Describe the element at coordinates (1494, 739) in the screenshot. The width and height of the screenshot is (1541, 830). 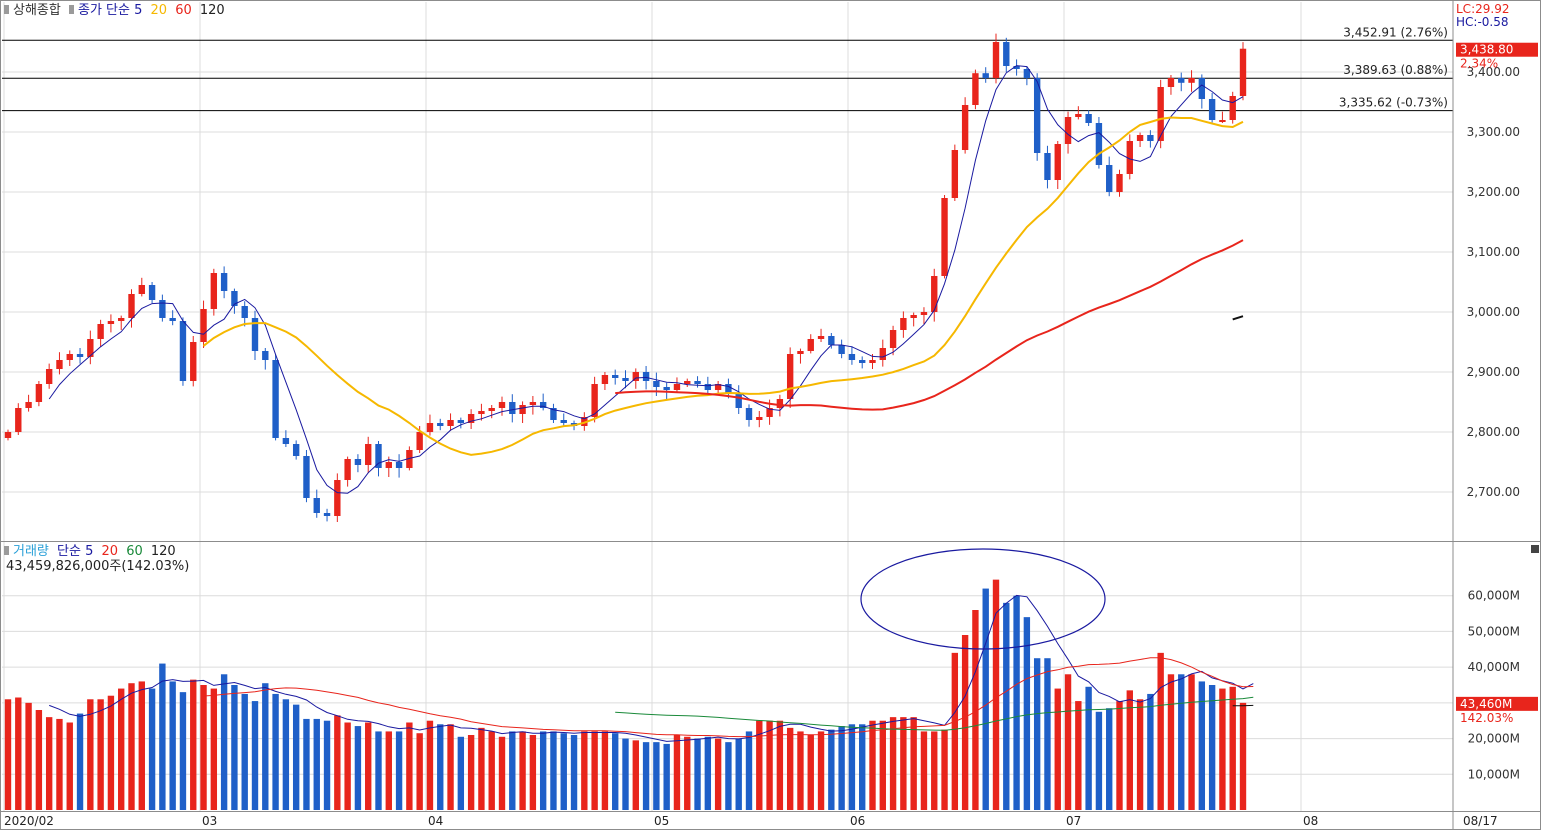
I see `volume-axis-label: 20,000M` at that location.